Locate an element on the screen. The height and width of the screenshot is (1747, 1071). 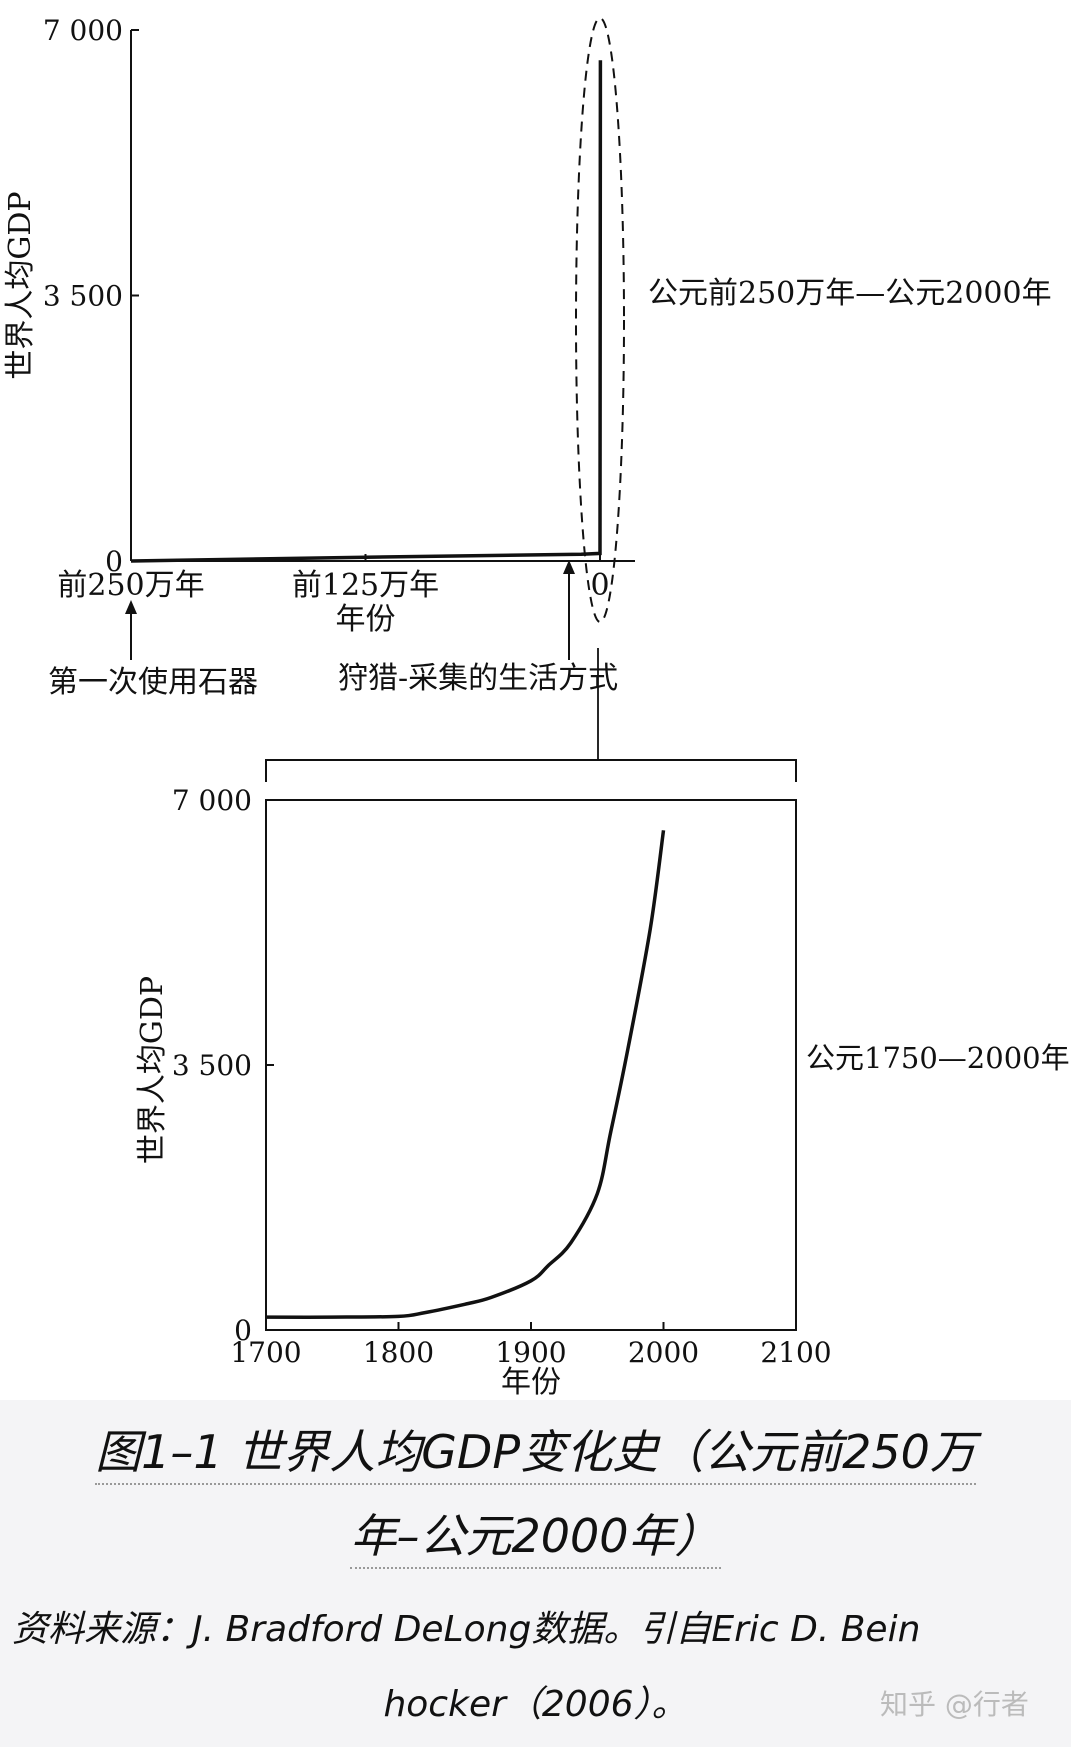
chart2-series-line is located at coordinates (465, 1074).